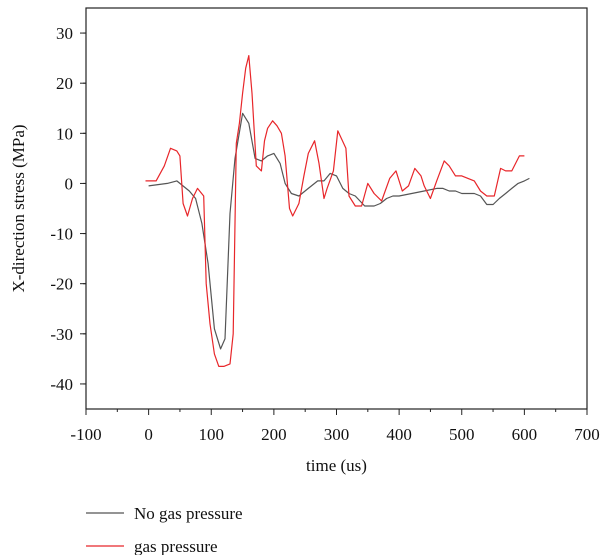 This screenshot has height=555, width=602. Describe the element at coordinates (462, 434) in the screenshot. I see `x-tick-label: 500` at that location.